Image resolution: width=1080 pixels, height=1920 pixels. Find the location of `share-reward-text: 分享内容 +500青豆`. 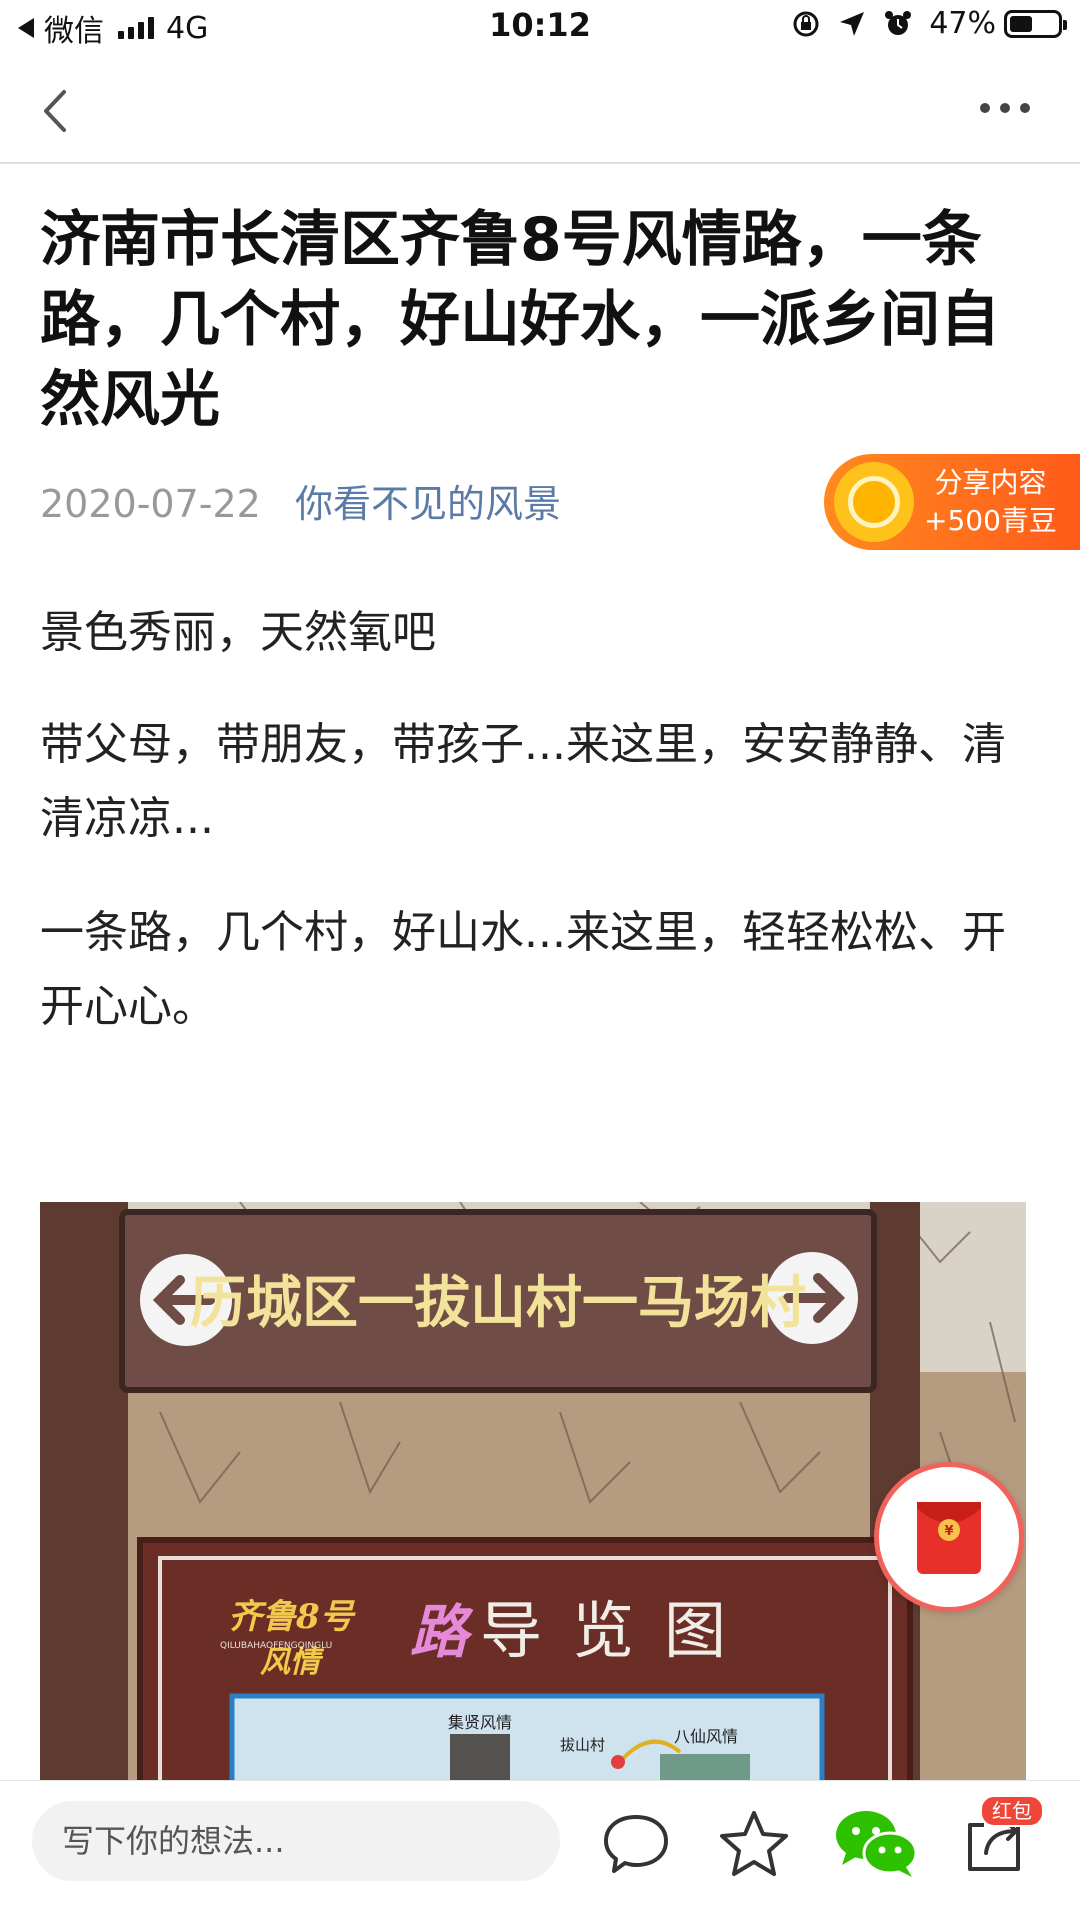

share-reward-text: 分享内容 +500青豆 is located at coordinates (990, 502).